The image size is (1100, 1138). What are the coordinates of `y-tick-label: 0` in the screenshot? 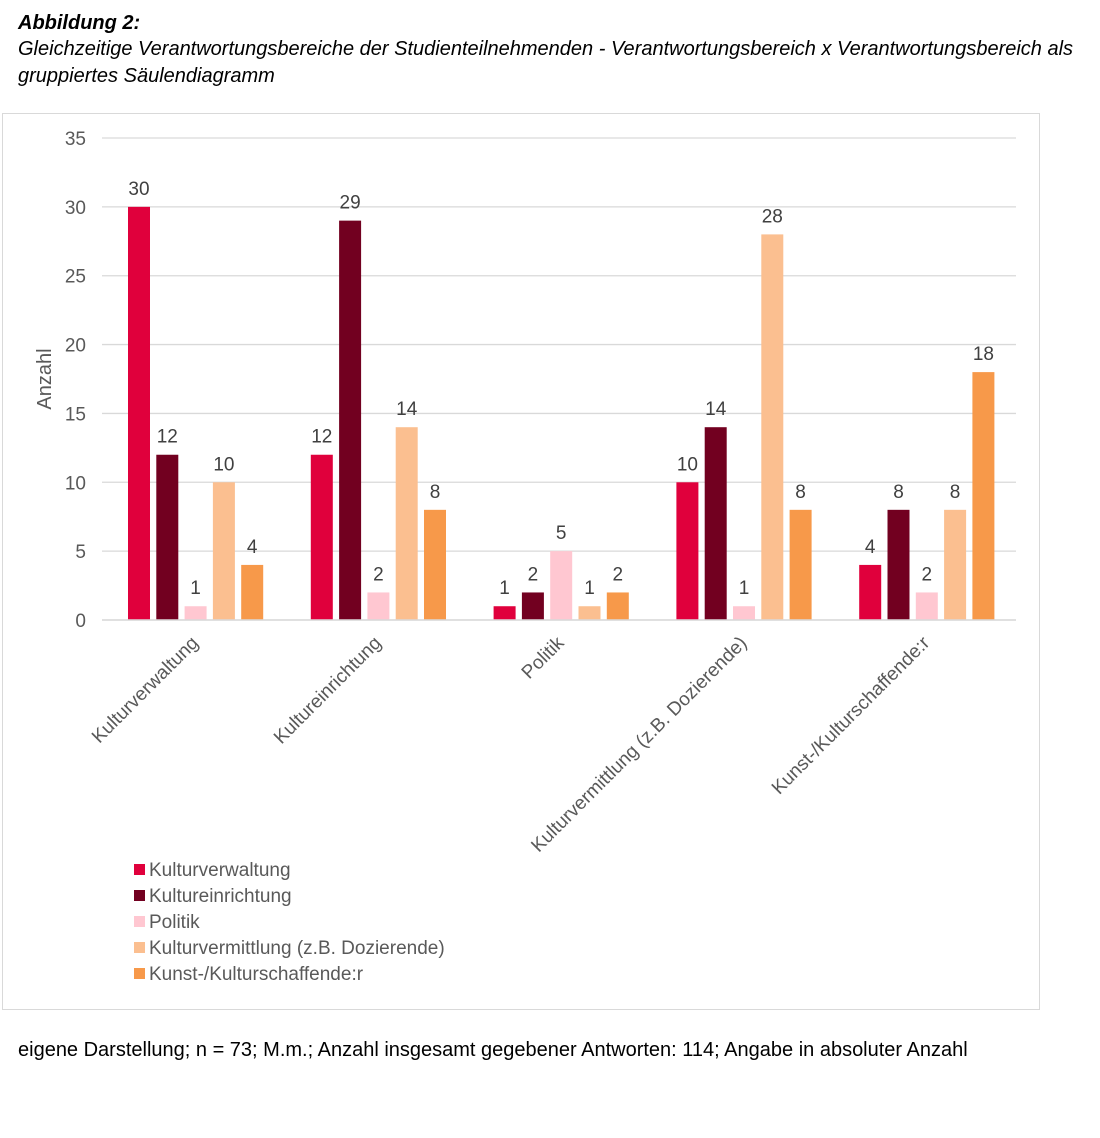 It's located at (80, 621).